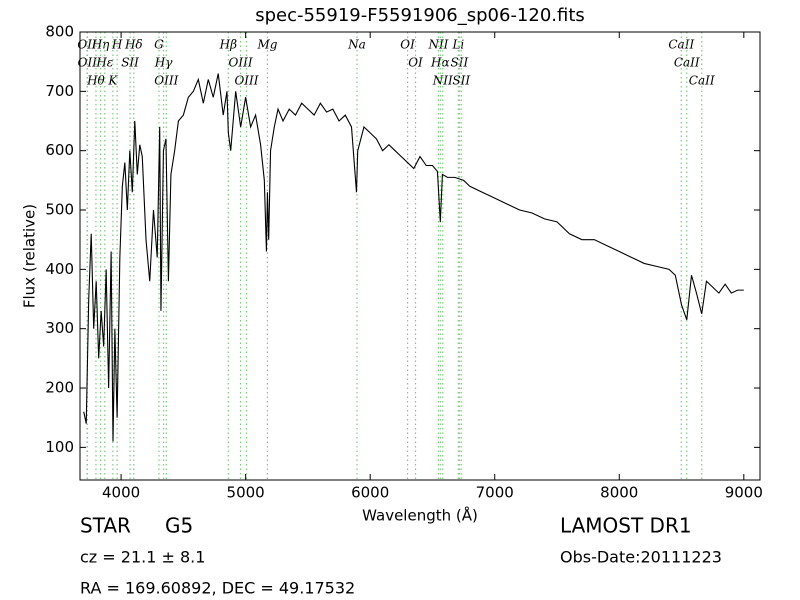  I want to click on y-tick-label: 700, so click(59, 91).